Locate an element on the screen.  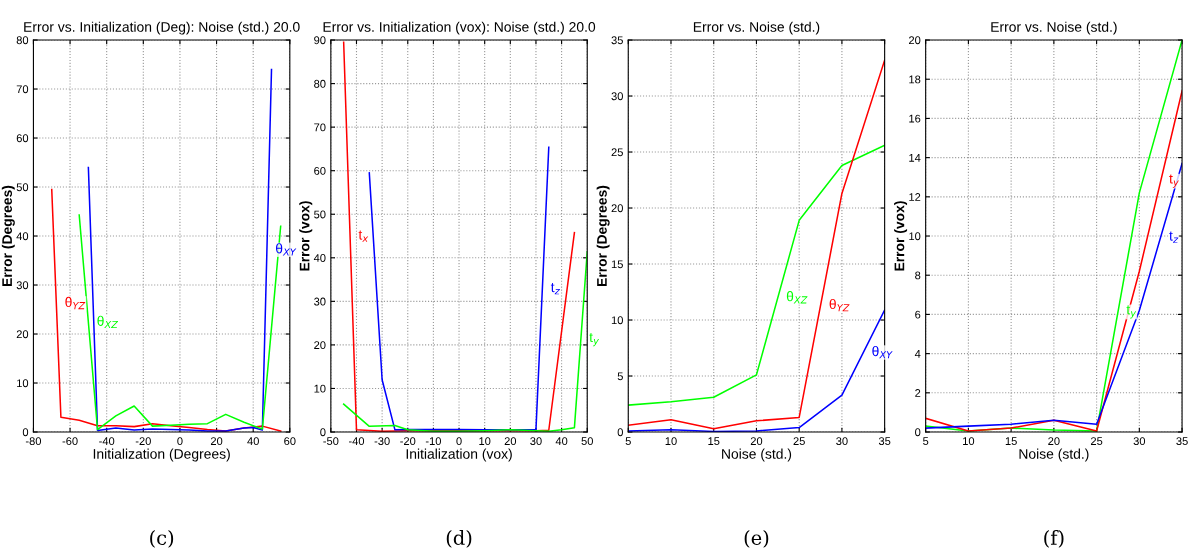
y-tick-label: 14 is located at coordinates (915, 158).